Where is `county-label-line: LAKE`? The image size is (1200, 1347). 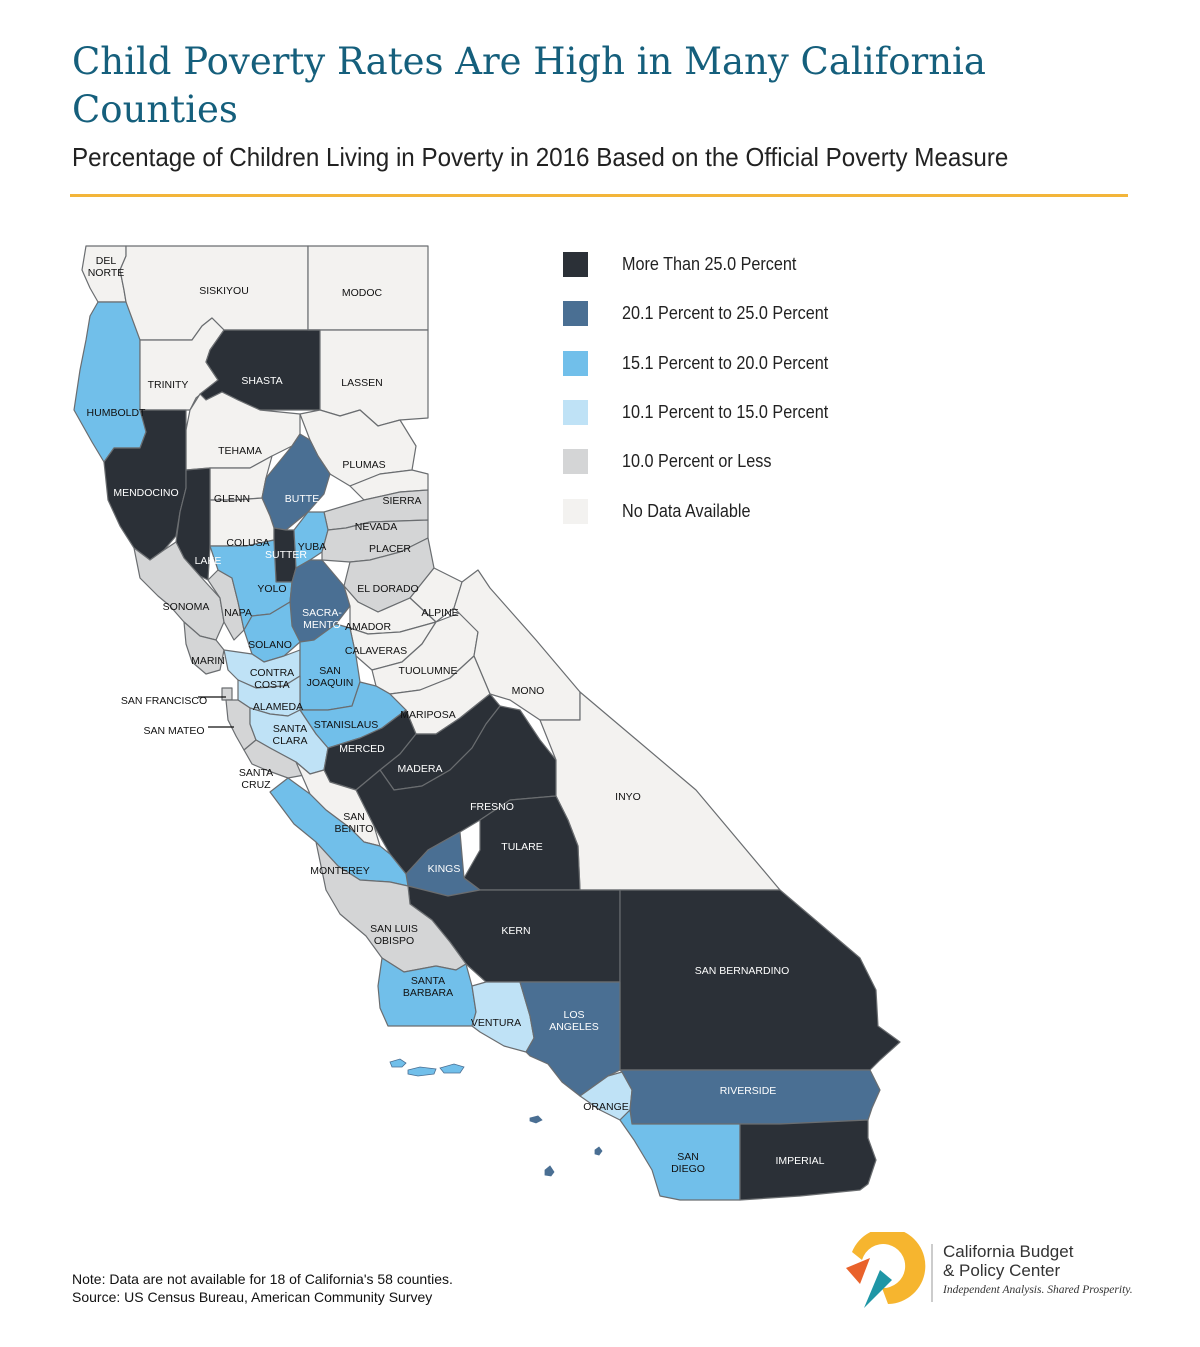
county-label-line: LAKE is located at coordinates (208, 561).